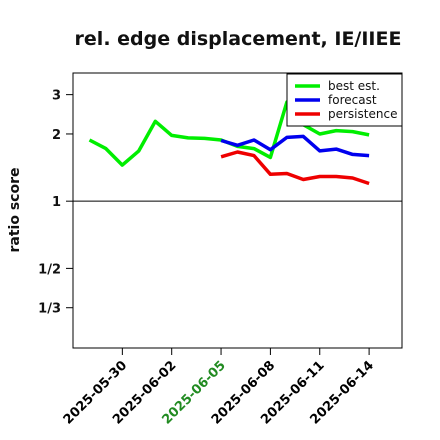 The image size is (440, 440). I want to click on legend-label: persistence, so click(362, 114).